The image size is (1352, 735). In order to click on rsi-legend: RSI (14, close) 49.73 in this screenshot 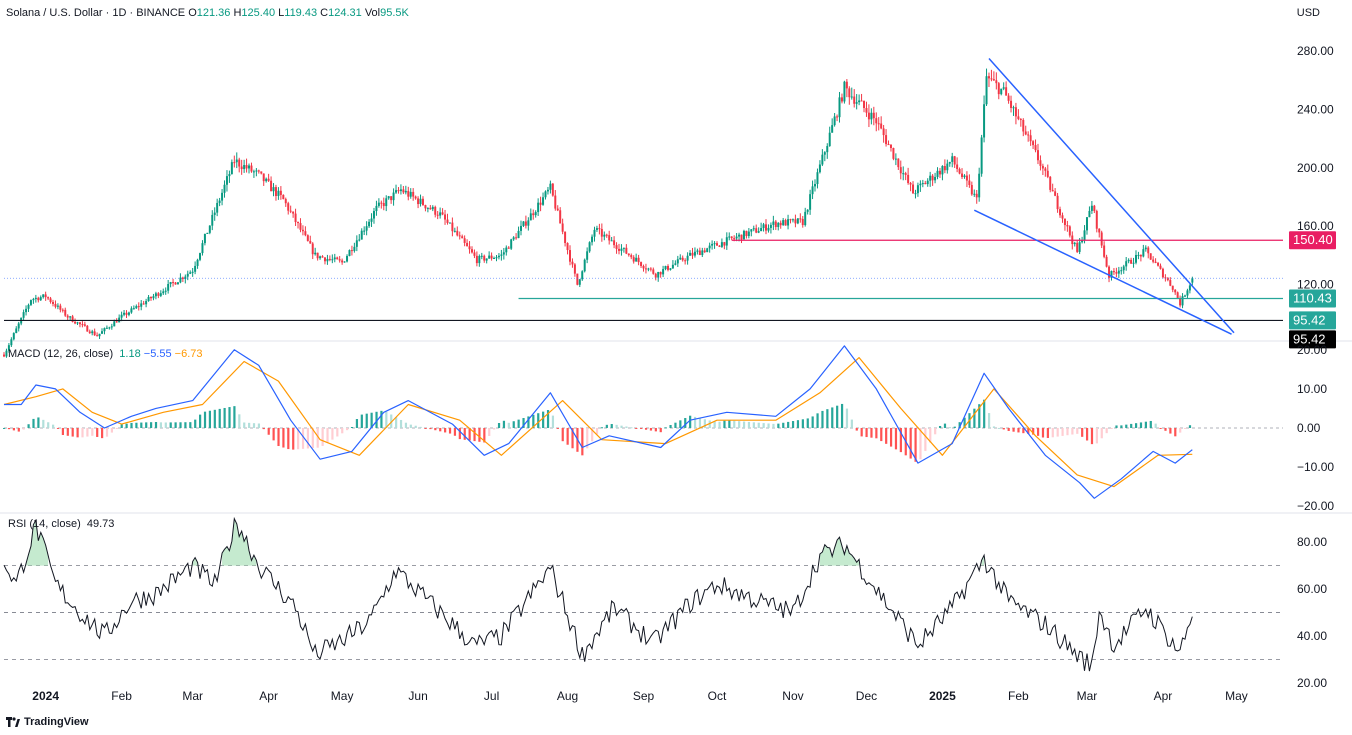, I will do `click(61, 524)`.